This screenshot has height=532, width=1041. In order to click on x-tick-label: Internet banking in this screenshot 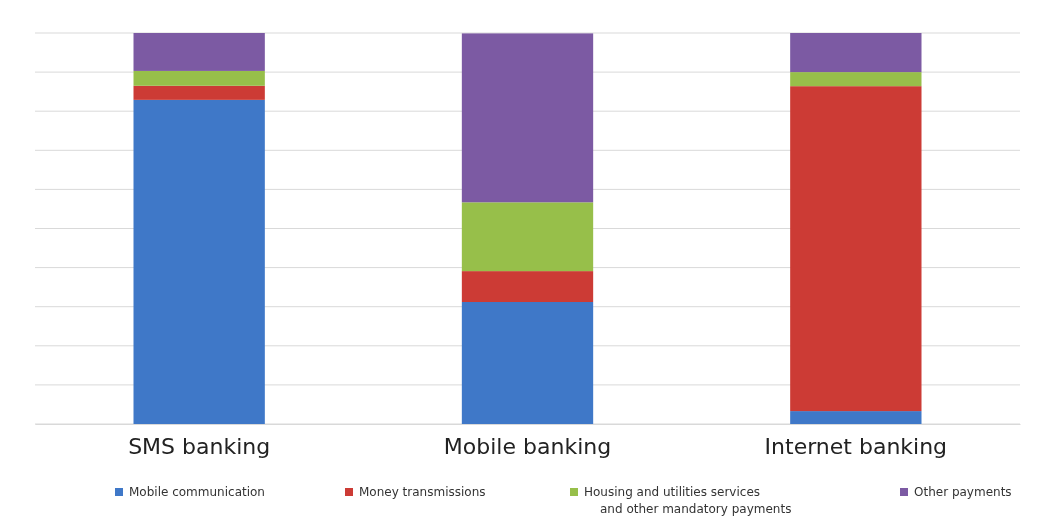, I will do `click(856, 446)`.